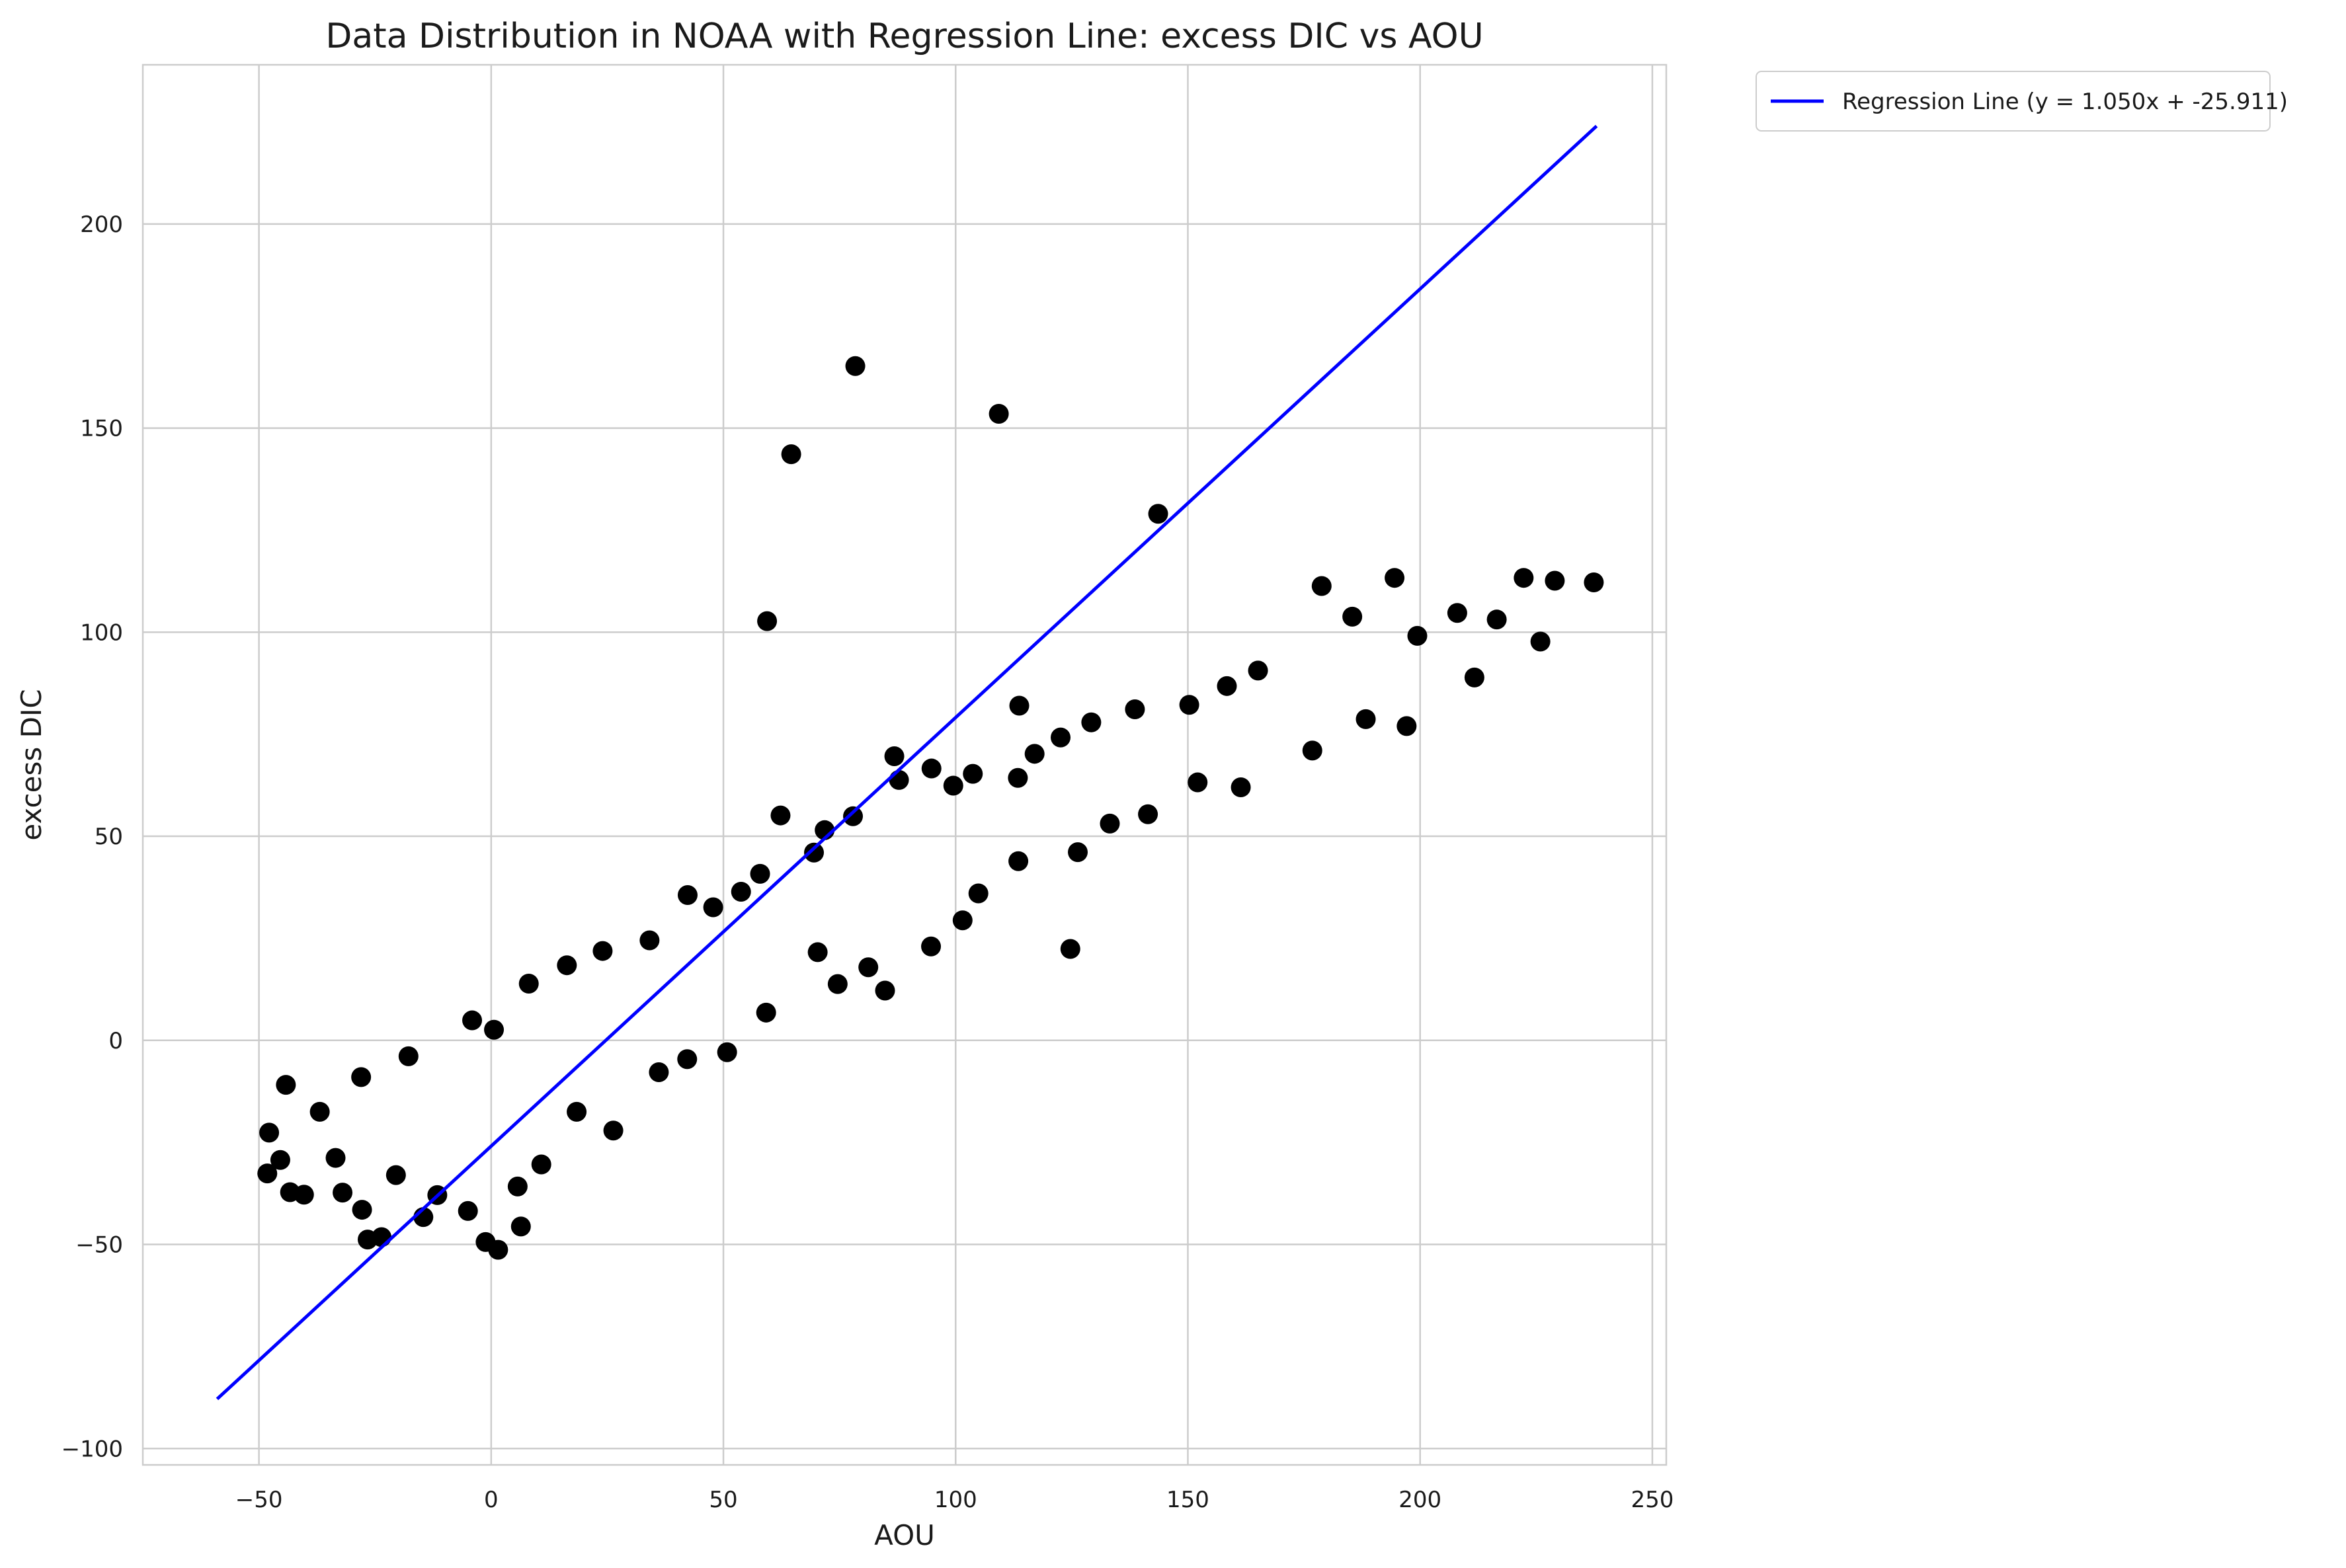  What do you see at coordinates (1187, 1500) in the screenshot?
I see `x-tick-label: 150` at bounding box center [1187, 1500].